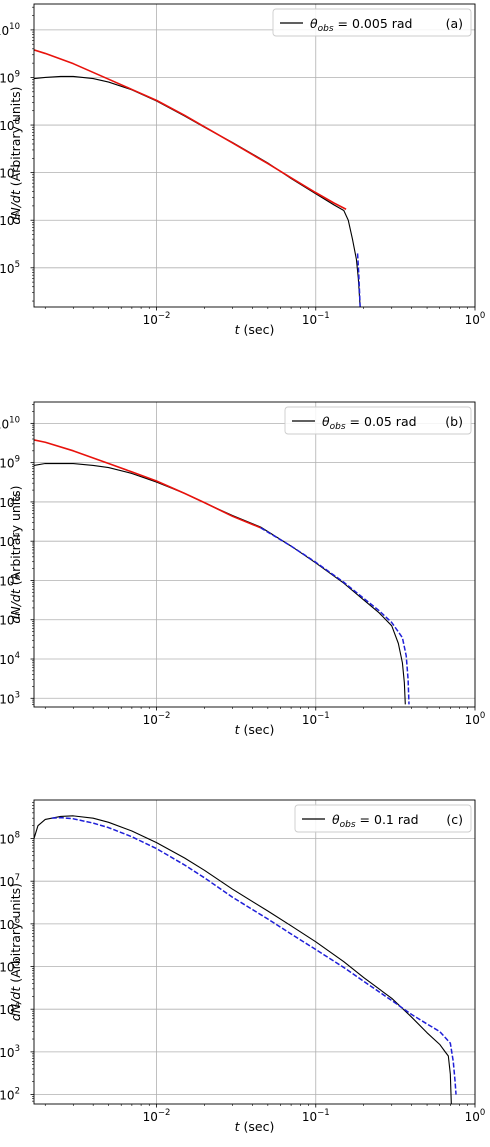  Describe the element at coordinates (454, 23) in the screenshot. I see `panel-label: (a)` at that location.